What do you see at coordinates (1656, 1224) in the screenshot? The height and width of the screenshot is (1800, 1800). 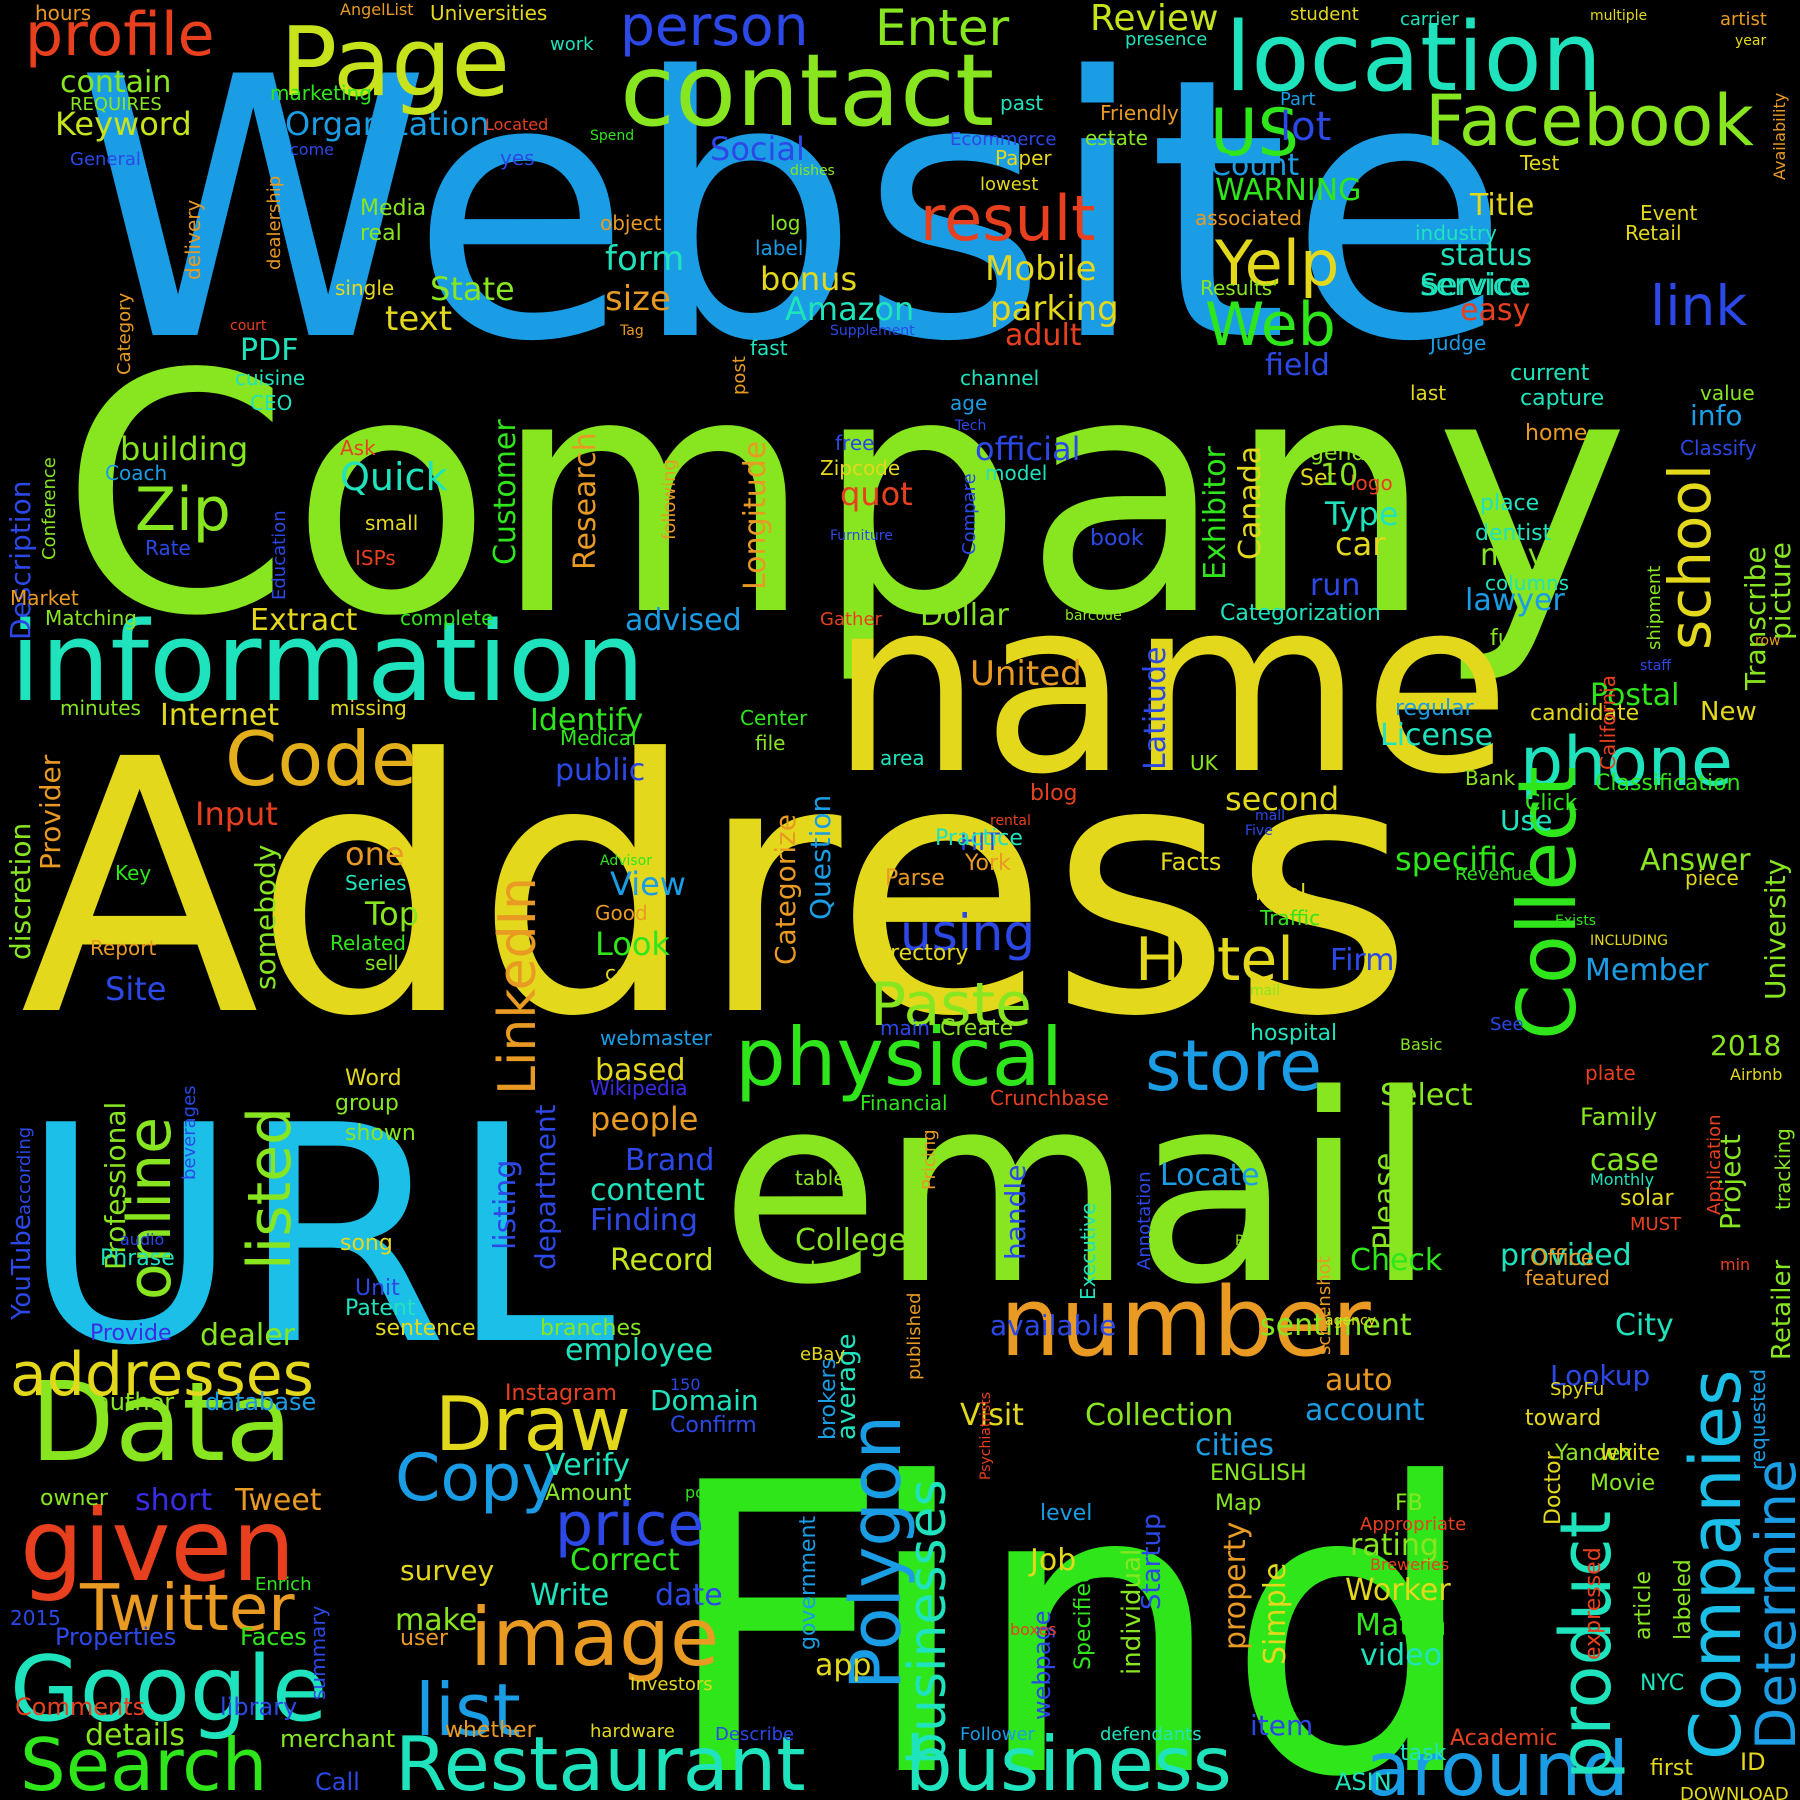 I see `cloud-word: MUST` at bounding box center [1656, 1224].